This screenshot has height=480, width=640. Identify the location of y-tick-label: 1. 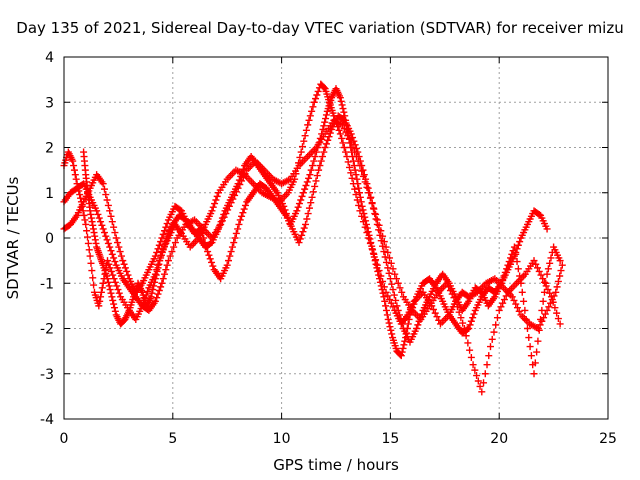
(49, 194).